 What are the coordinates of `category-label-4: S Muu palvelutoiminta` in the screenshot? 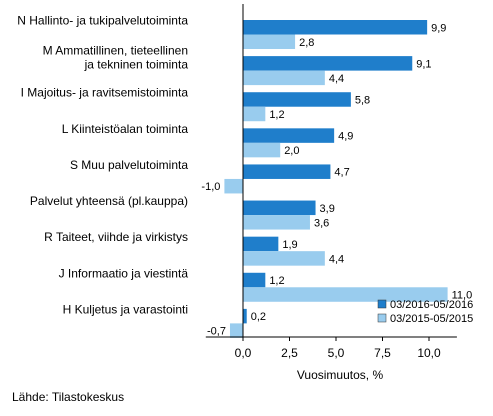 It's located at (129, 165).